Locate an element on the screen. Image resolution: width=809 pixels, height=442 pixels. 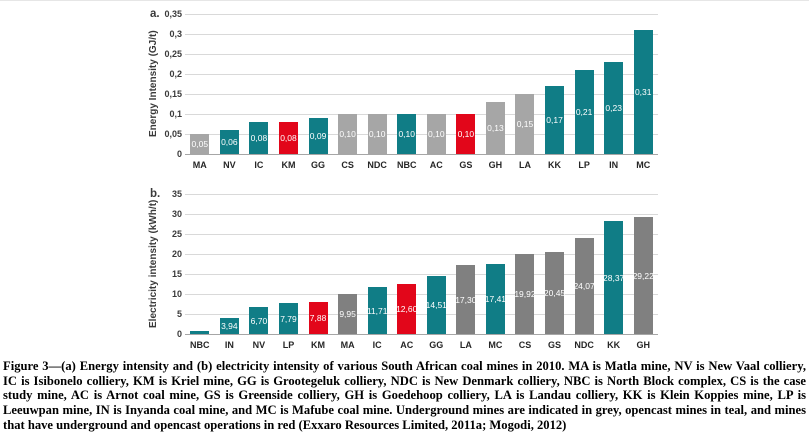
bar-b-MC is located at coordinates (495, 299).